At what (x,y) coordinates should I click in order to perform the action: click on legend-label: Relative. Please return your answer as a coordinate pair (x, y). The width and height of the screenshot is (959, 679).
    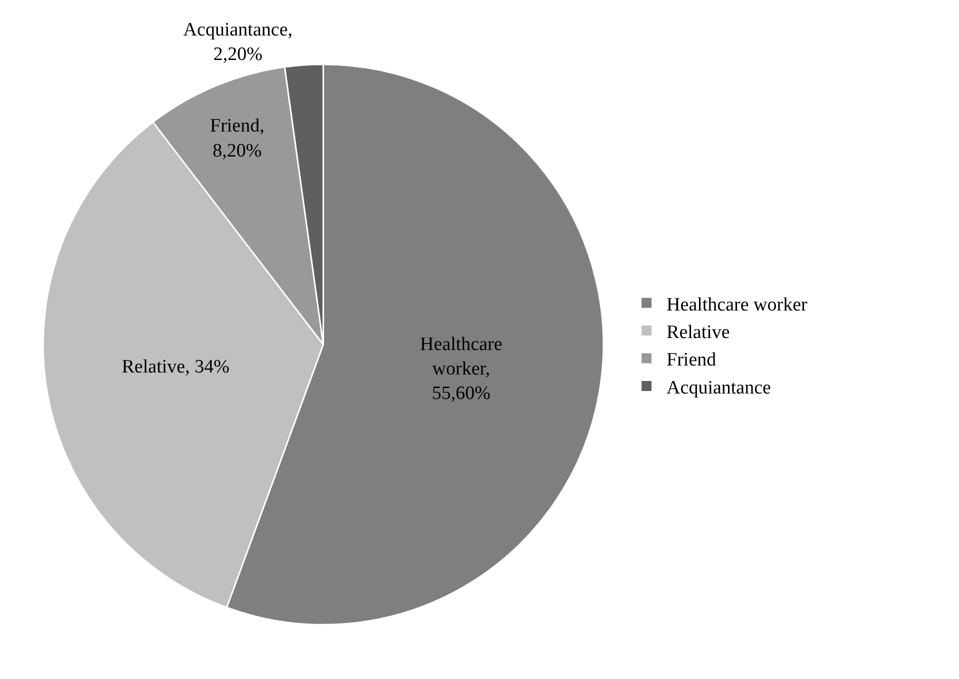
    Looking at the image, I should click on (698, 332).